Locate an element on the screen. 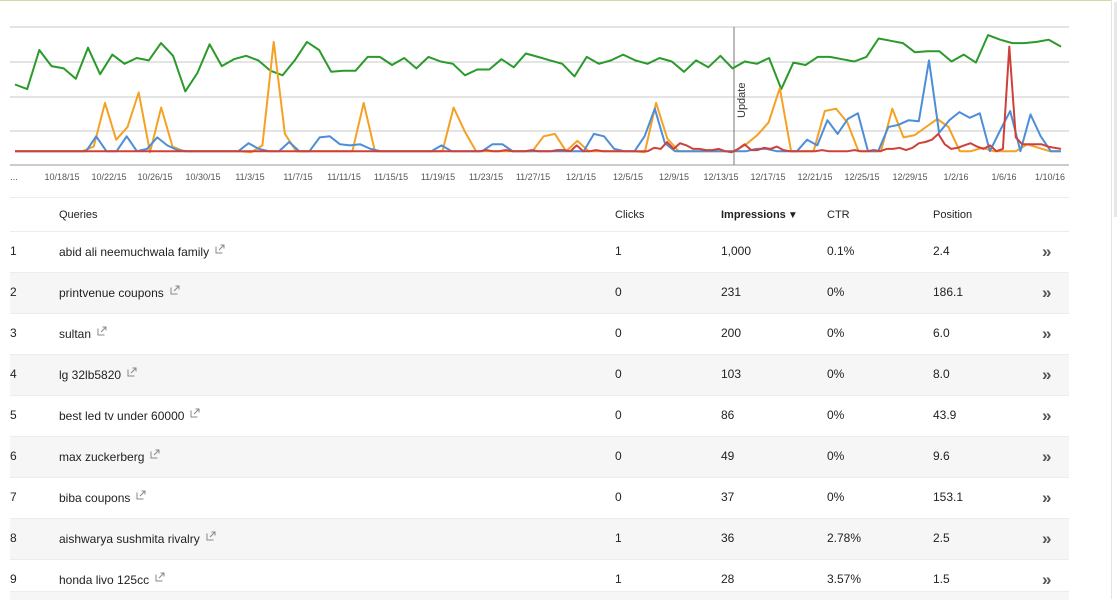 The width and height of the screenshot is (1118, 600). header-queries: Queries is located at coordinates (78, 215).